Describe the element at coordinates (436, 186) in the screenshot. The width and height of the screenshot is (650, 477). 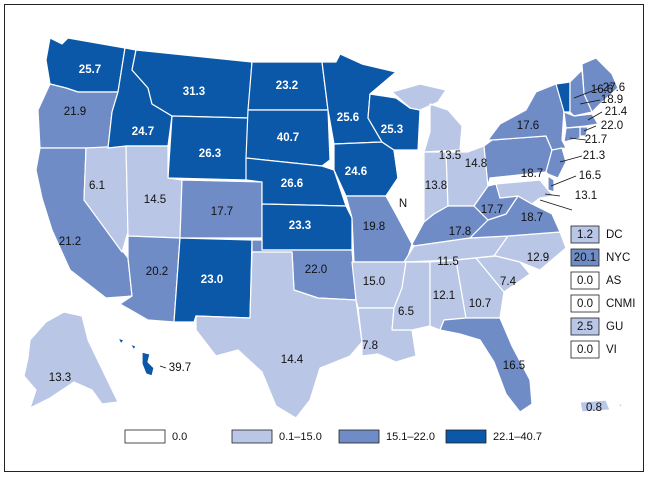
I see `state-value-IN: 13.8` at that location.